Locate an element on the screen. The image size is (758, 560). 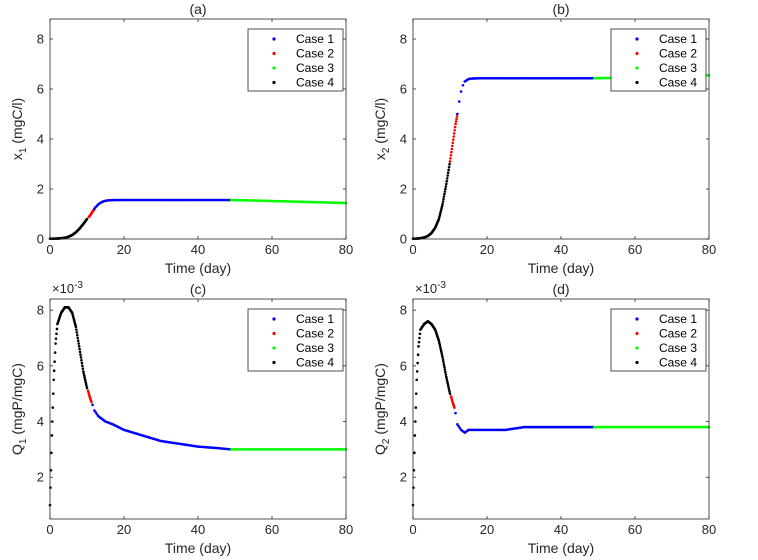
x-tick-label: 40 is located at coordinates (198, 249).